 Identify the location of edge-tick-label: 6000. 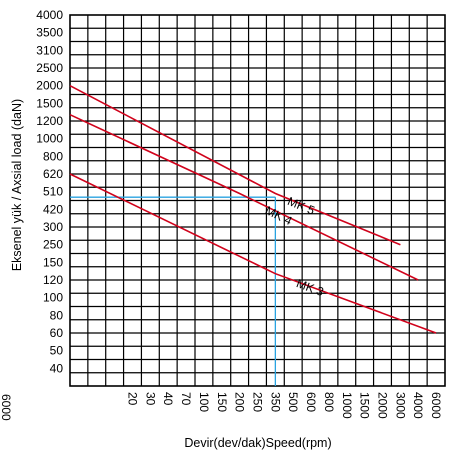
(6, 407).